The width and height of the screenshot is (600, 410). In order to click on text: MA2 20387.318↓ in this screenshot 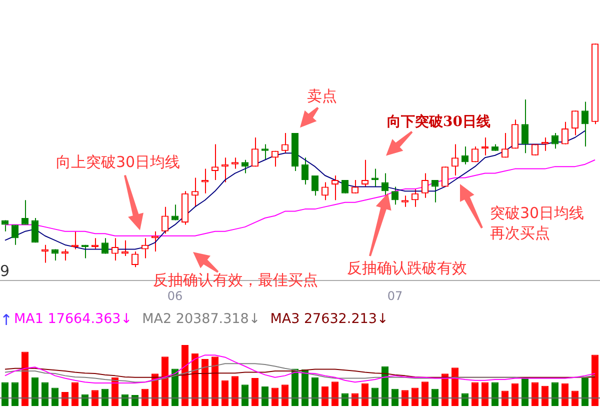, I will do `click(201, 319)`.